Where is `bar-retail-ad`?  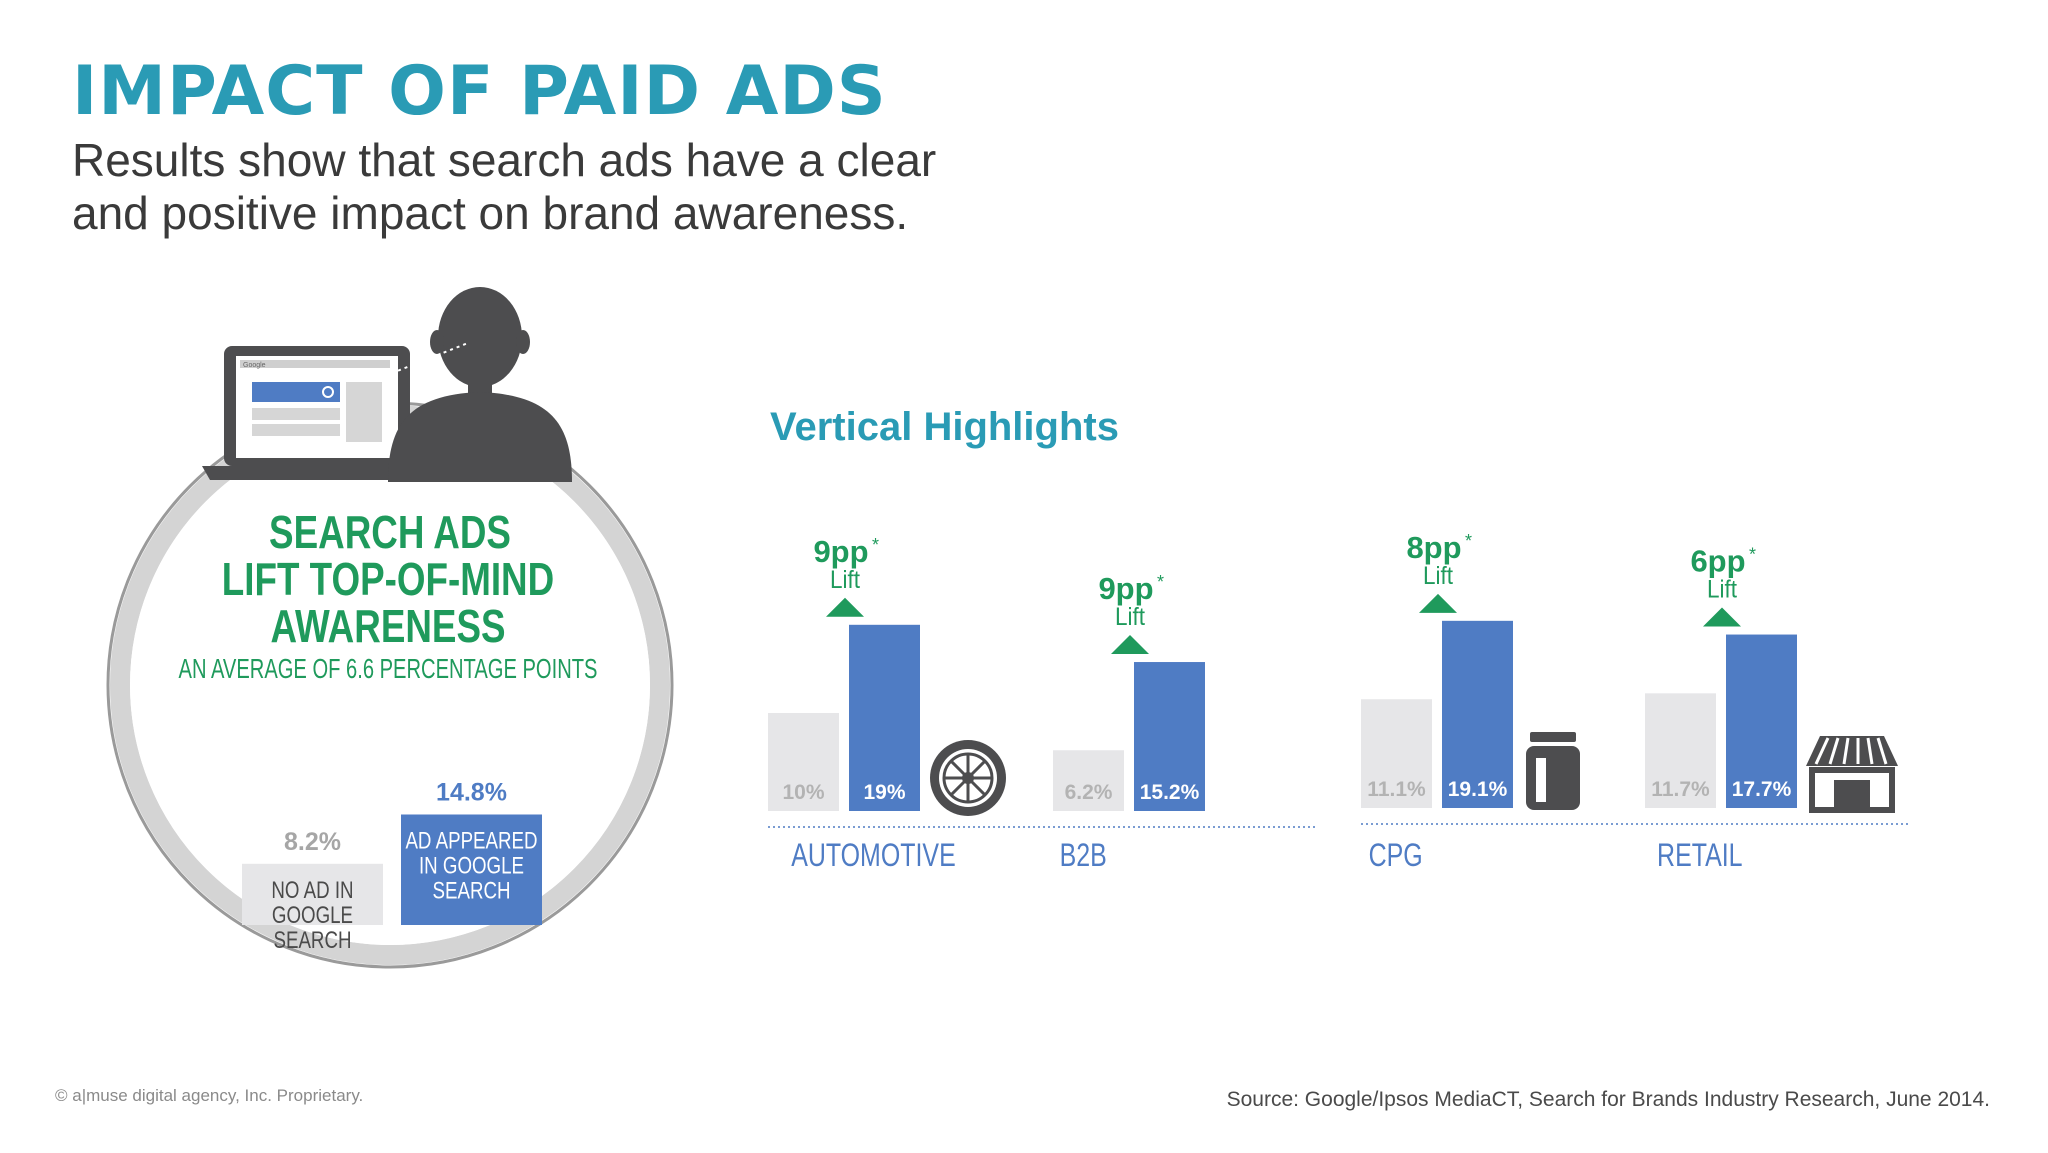
bar-retail-ad is located at coordinates (1761, 721).